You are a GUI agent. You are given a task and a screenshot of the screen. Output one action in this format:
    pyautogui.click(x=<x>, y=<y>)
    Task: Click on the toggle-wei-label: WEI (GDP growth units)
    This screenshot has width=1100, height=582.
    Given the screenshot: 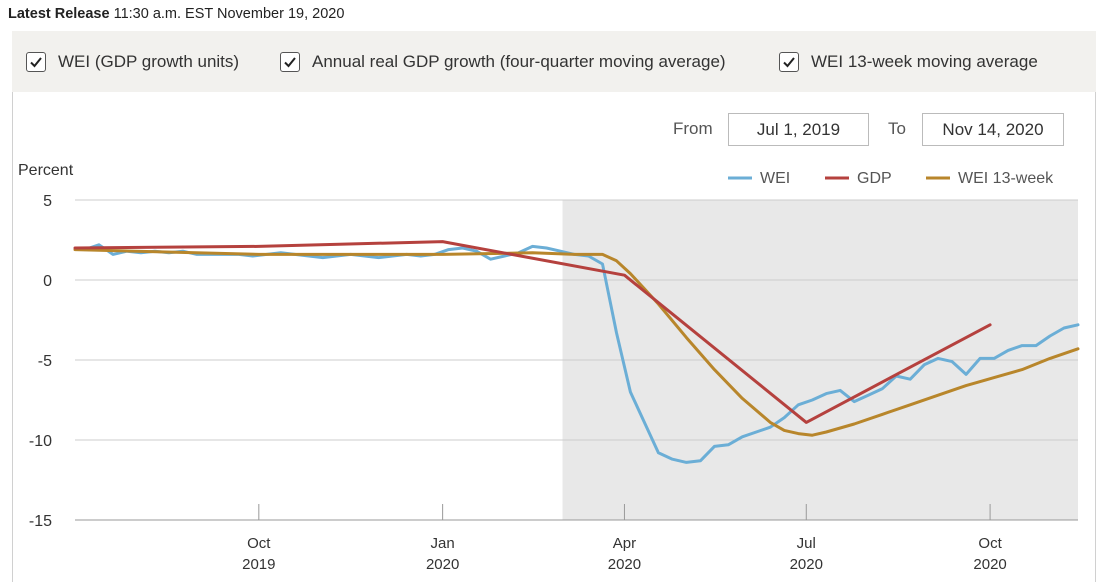 What is the action you would take?
    pyautogui.click(x=149, y=61)
    